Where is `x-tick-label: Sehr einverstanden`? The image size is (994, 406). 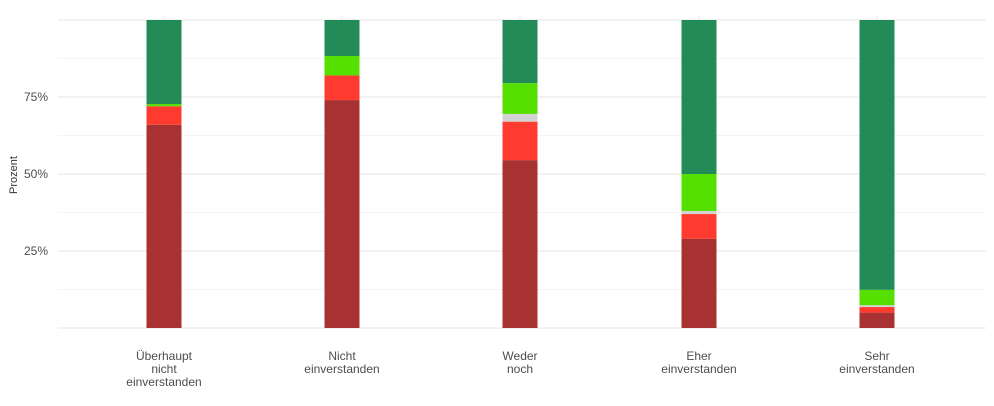
x-tick-label: Sehr einverstanden is located at coordinates (876, 362).